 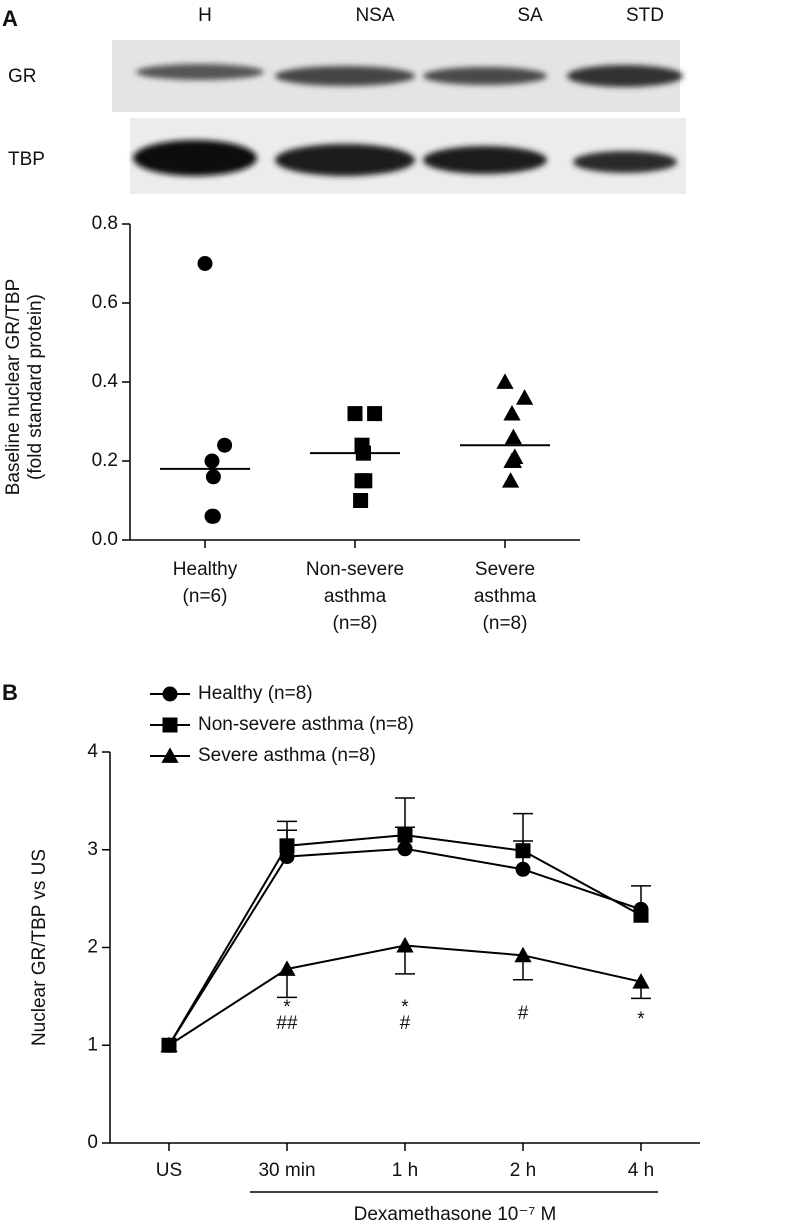 I want to click on panel-label: B, so click(x=10, y=692).